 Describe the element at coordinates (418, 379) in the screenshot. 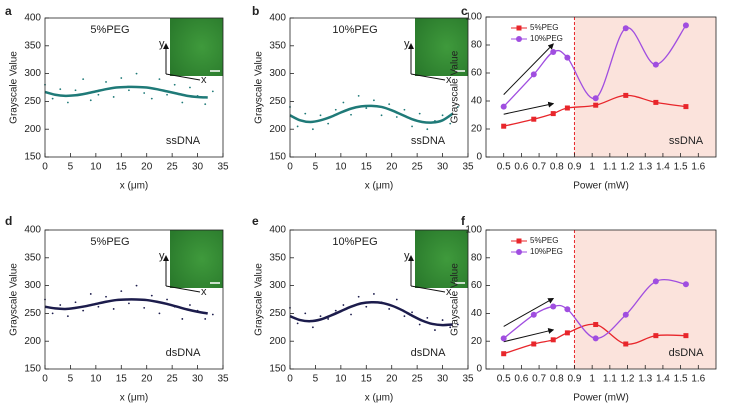

I see `x-tick-label: 25` at that location.